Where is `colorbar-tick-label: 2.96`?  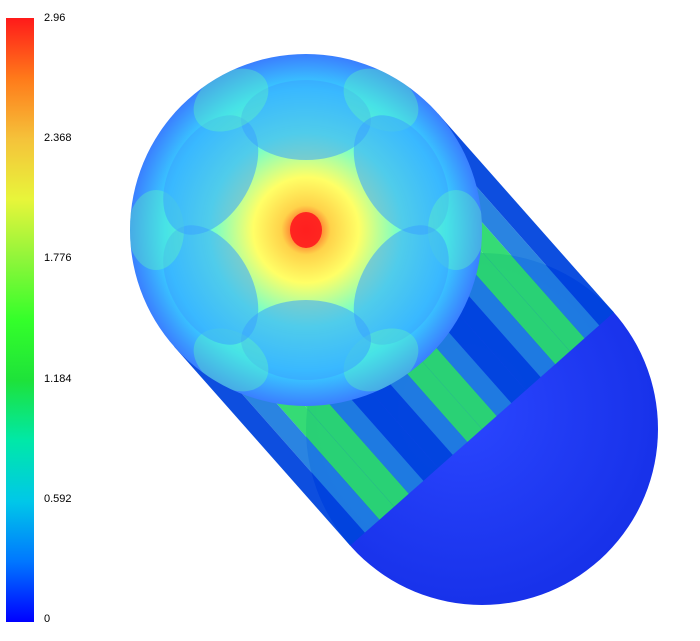 colorbar-tick-label: 2.96 is located at coordinates (55, 18).